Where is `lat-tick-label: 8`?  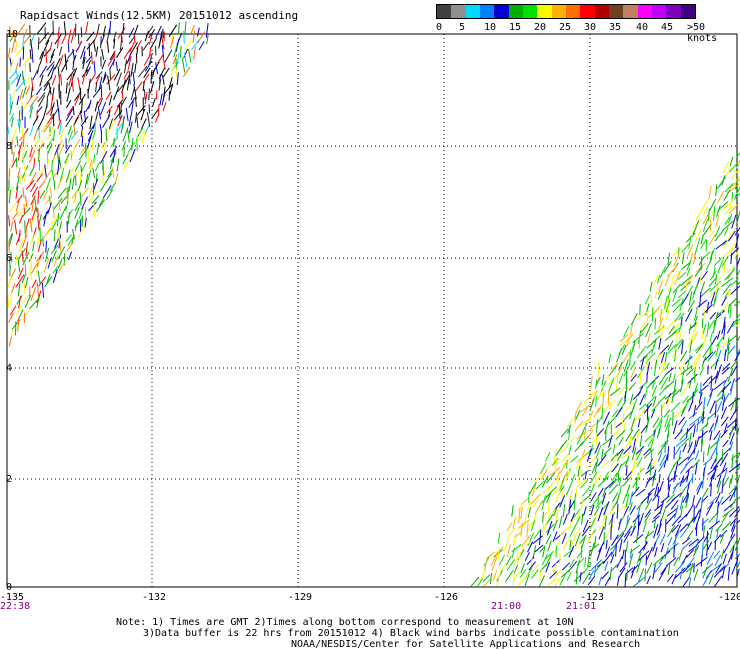
lat-tick-label: 8 is located at coordinates (9, 146).